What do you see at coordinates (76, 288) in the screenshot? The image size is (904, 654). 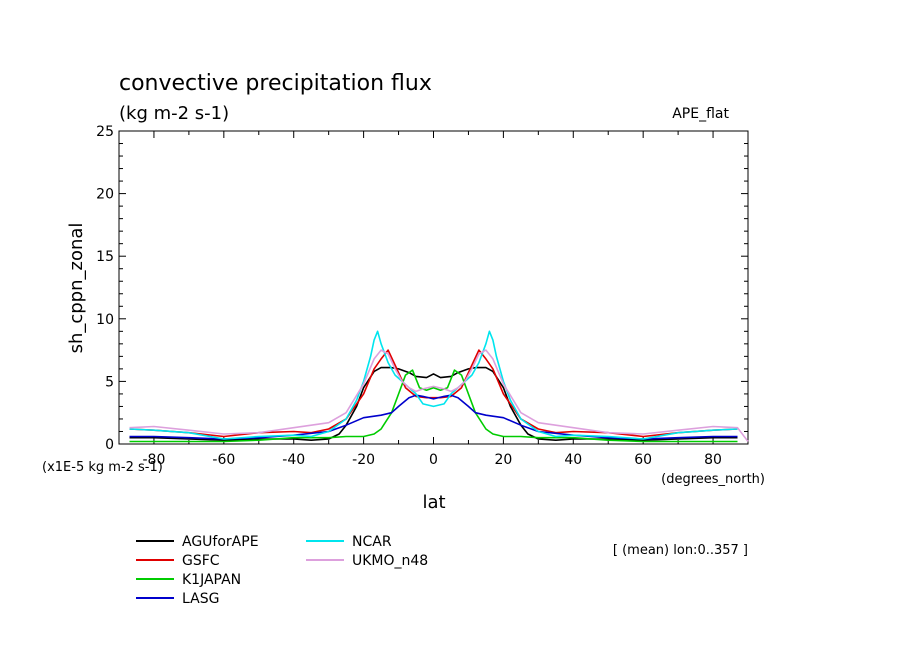 I see `y-axis-label: sh_cppn_zonal` at bounding box center [76, 288].